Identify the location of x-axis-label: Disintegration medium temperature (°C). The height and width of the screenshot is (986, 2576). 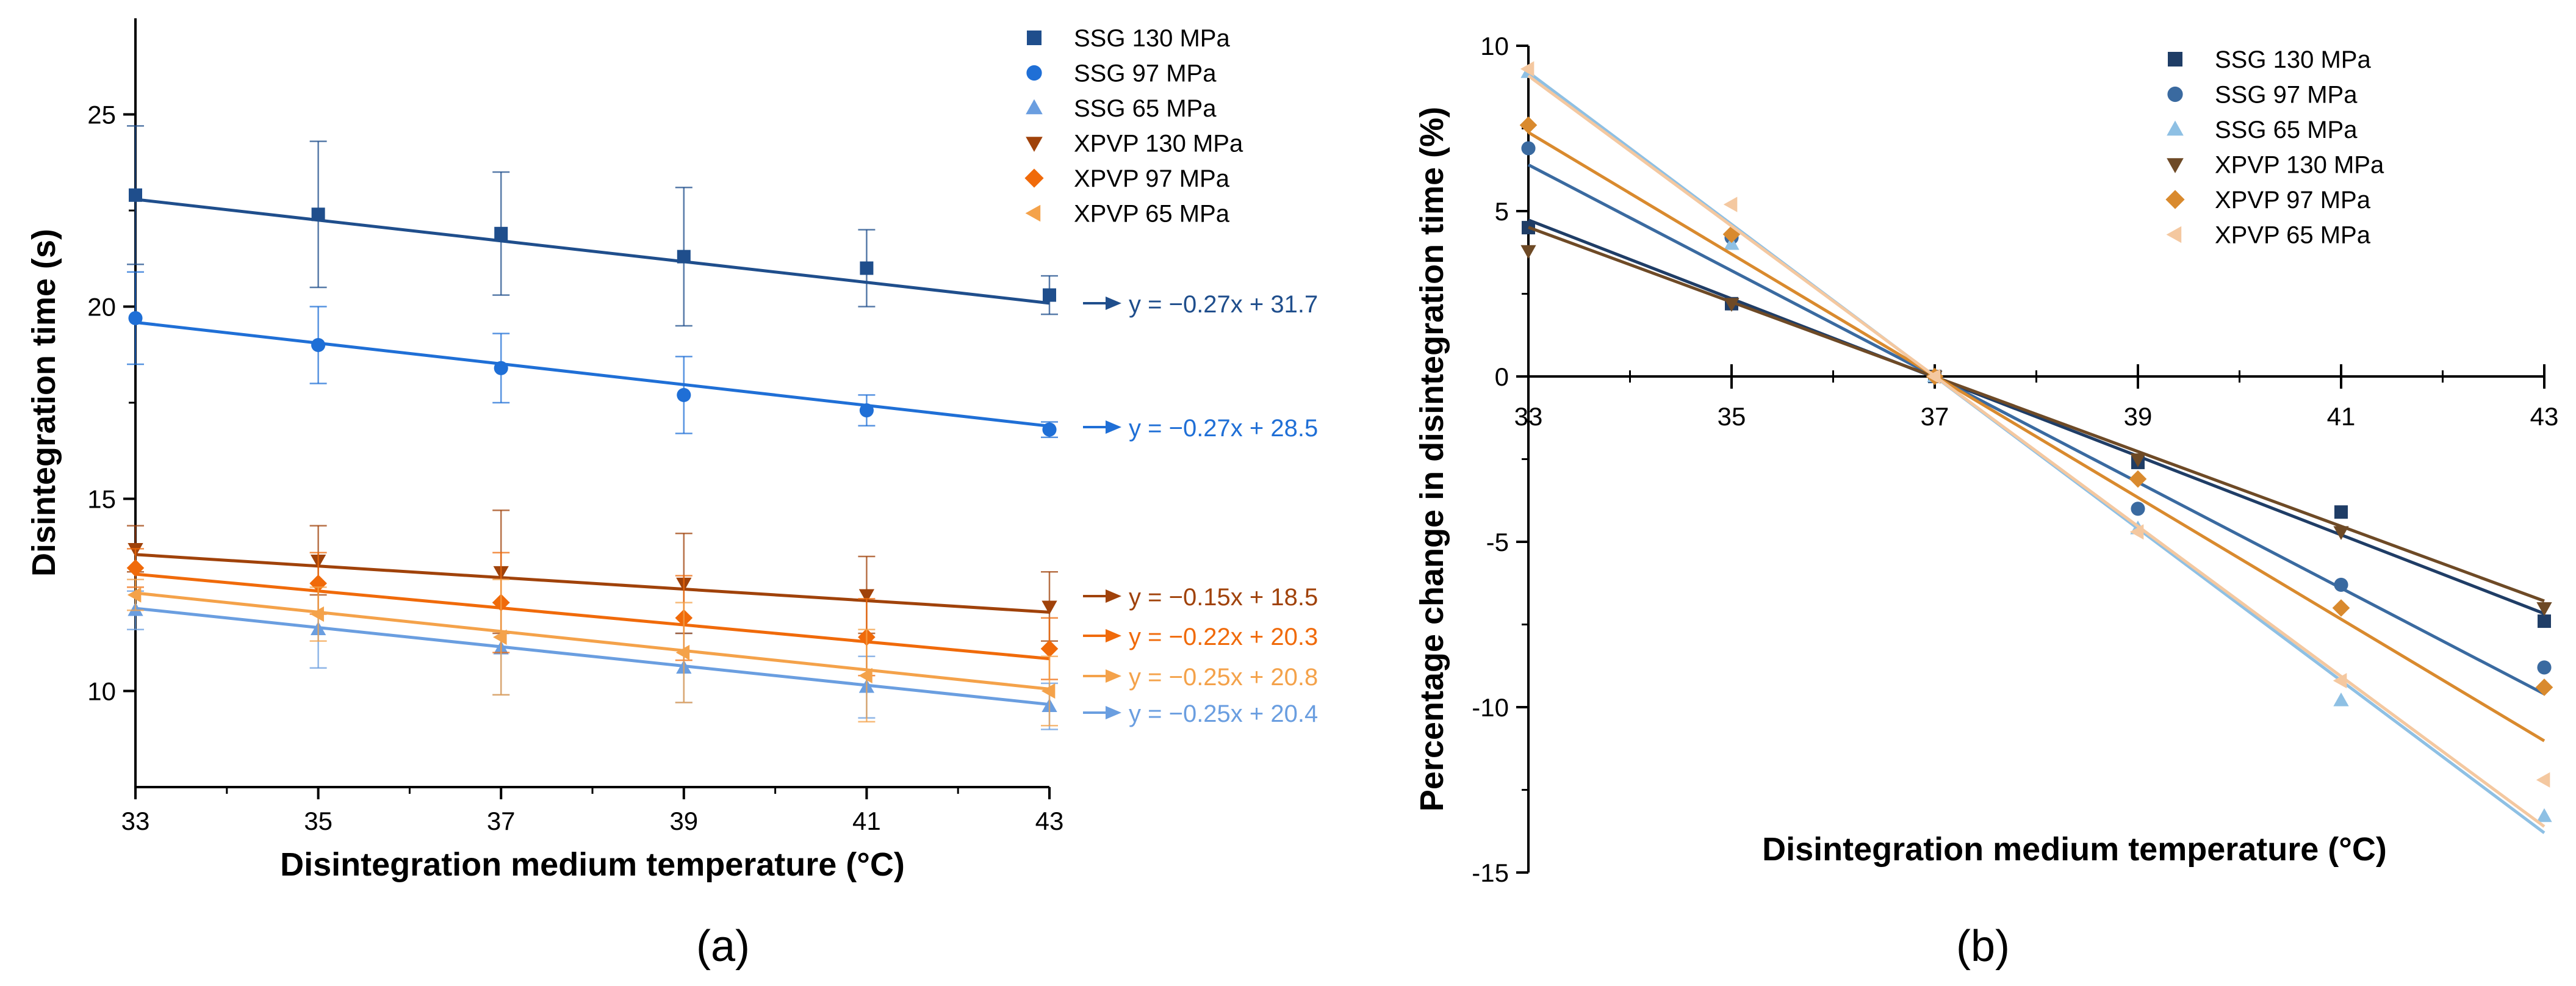
(2074, 849).